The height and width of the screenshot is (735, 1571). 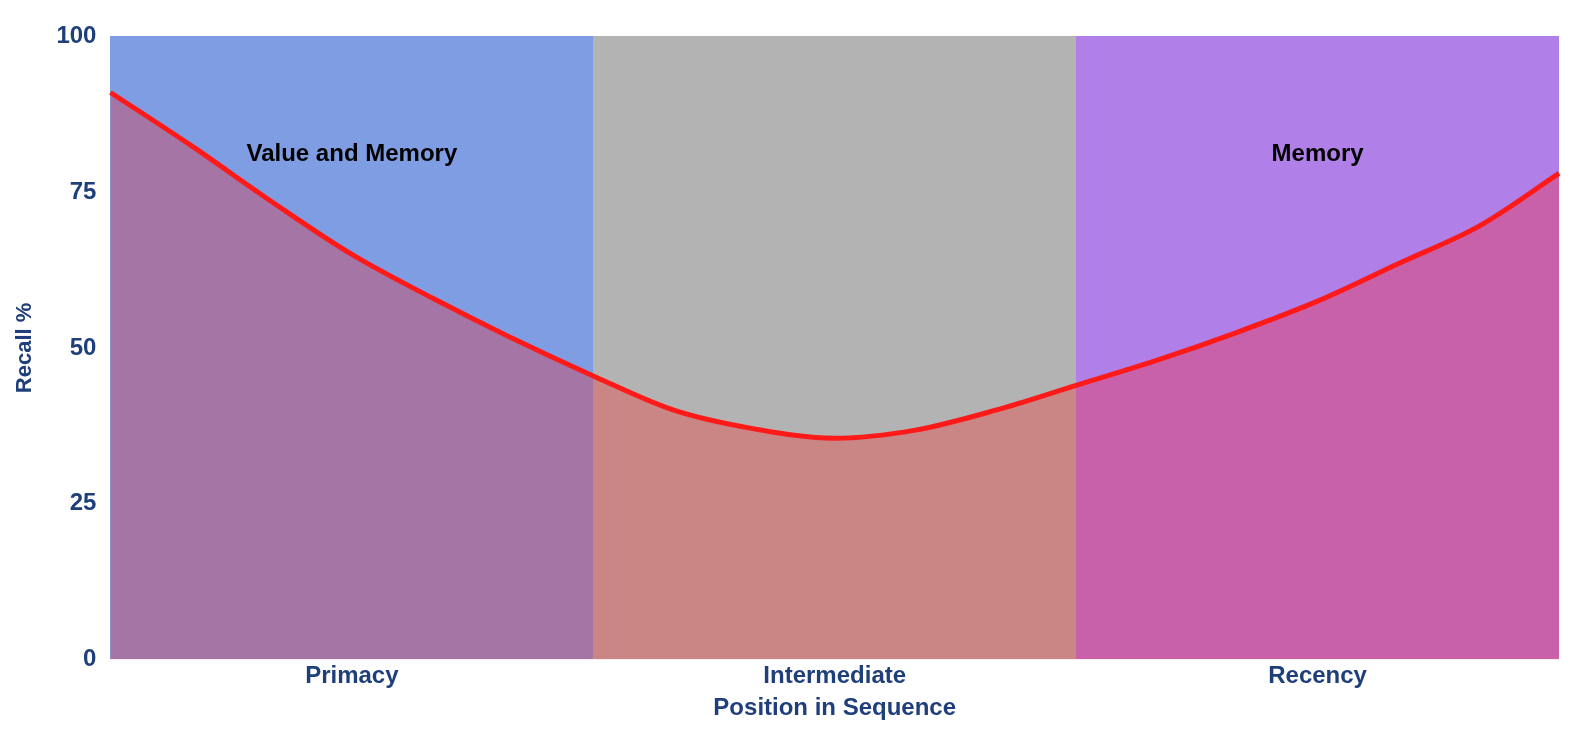 What do you see at coordinates (76, 35) in the screenshot?
I see `y-tick-label: 100` at bounding box center [76, 35].